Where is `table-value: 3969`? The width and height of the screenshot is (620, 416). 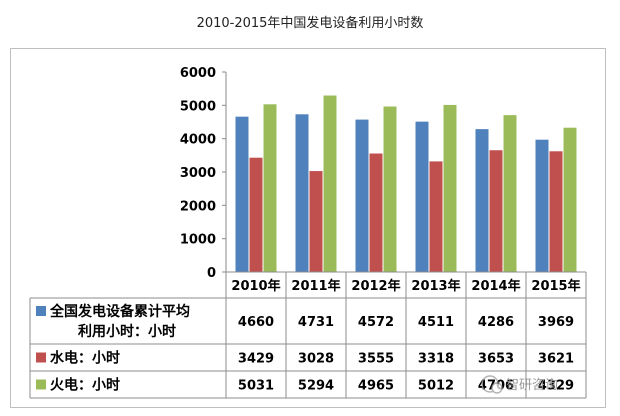
table-value: 3969 is located at coordinates (556, 322).